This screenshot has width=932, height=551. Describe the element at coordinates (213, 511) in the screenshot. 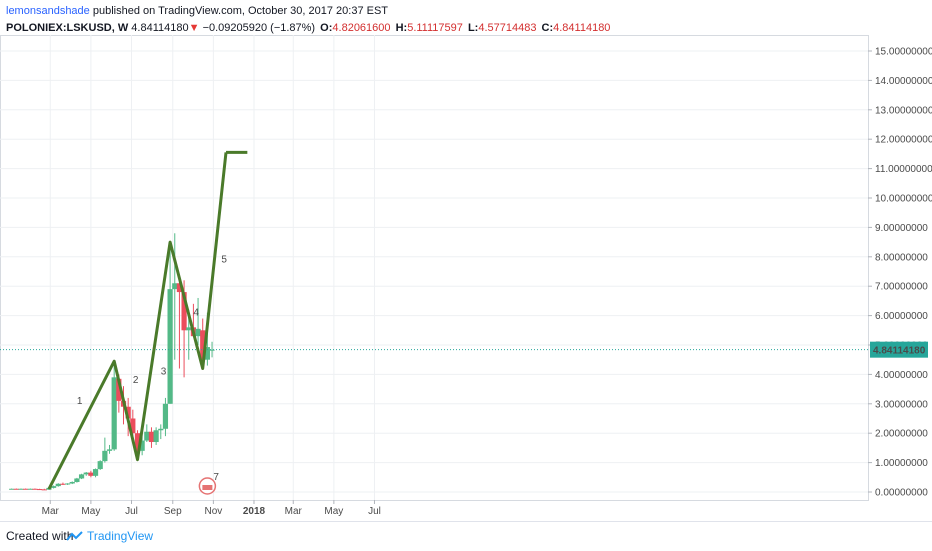

I see `x-tick-label: Nov` at that location.